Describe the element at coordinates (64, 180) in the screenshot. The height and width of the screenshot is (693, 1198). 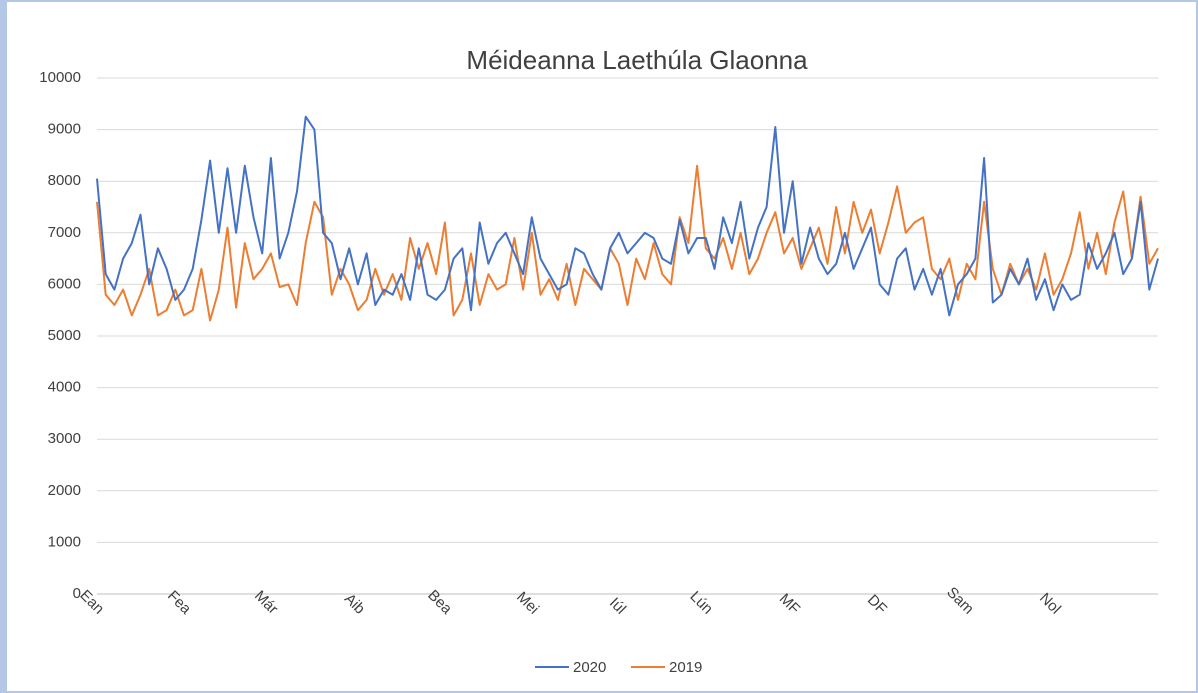
I see `y-tick-label: 8000` at that location.